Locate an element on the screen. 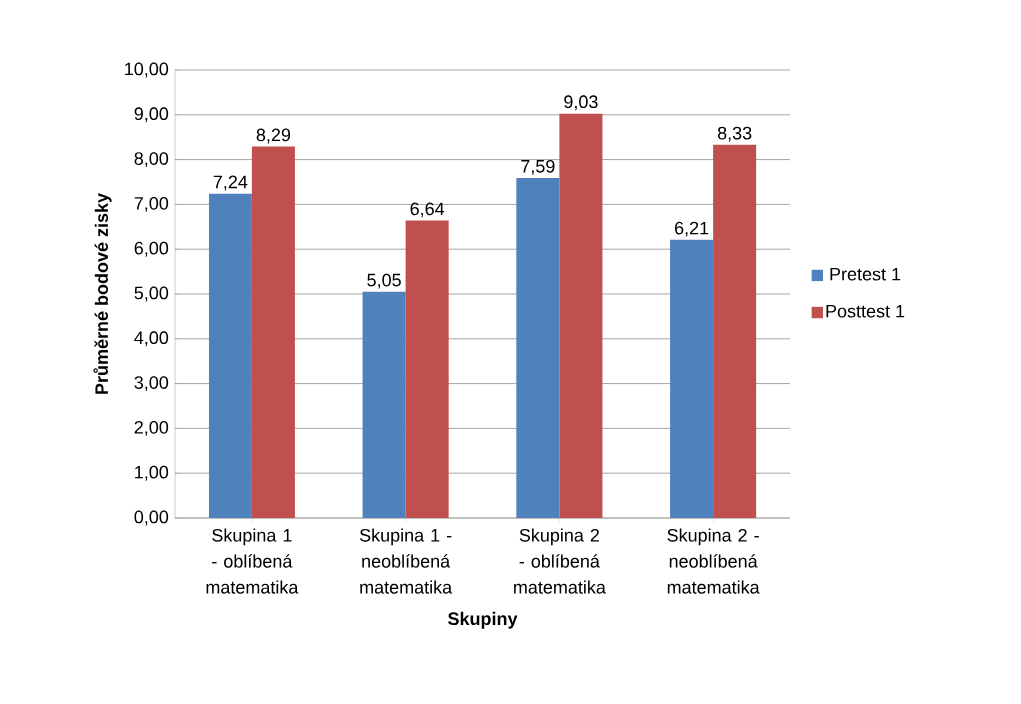  y-axis-title: Průměrné bodové zisky is located at coordinates (102, 293).